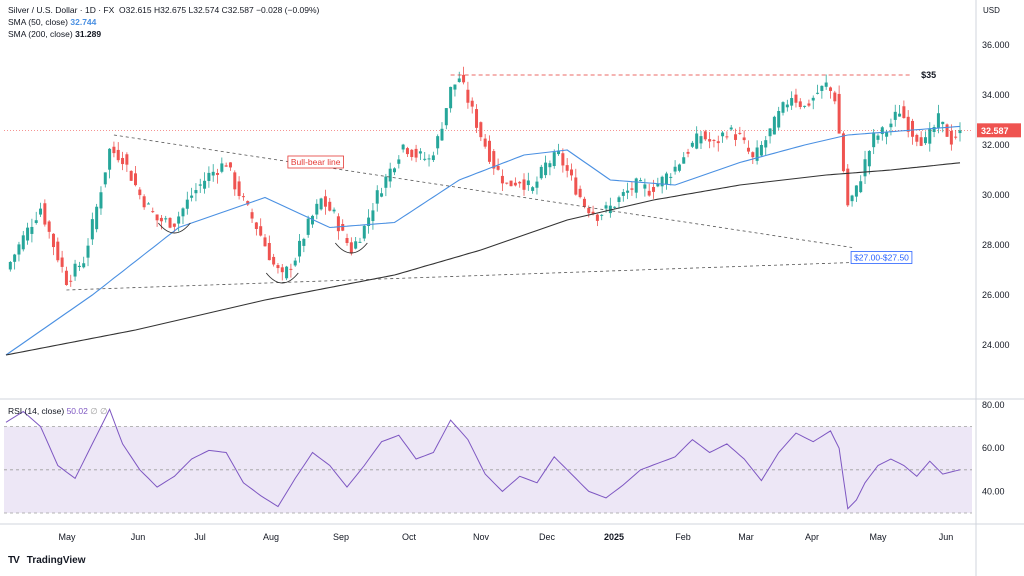 This screenshot has height=576, width=1024. I want to click on sma200-label: SMA (200, close), so click(40, 34).